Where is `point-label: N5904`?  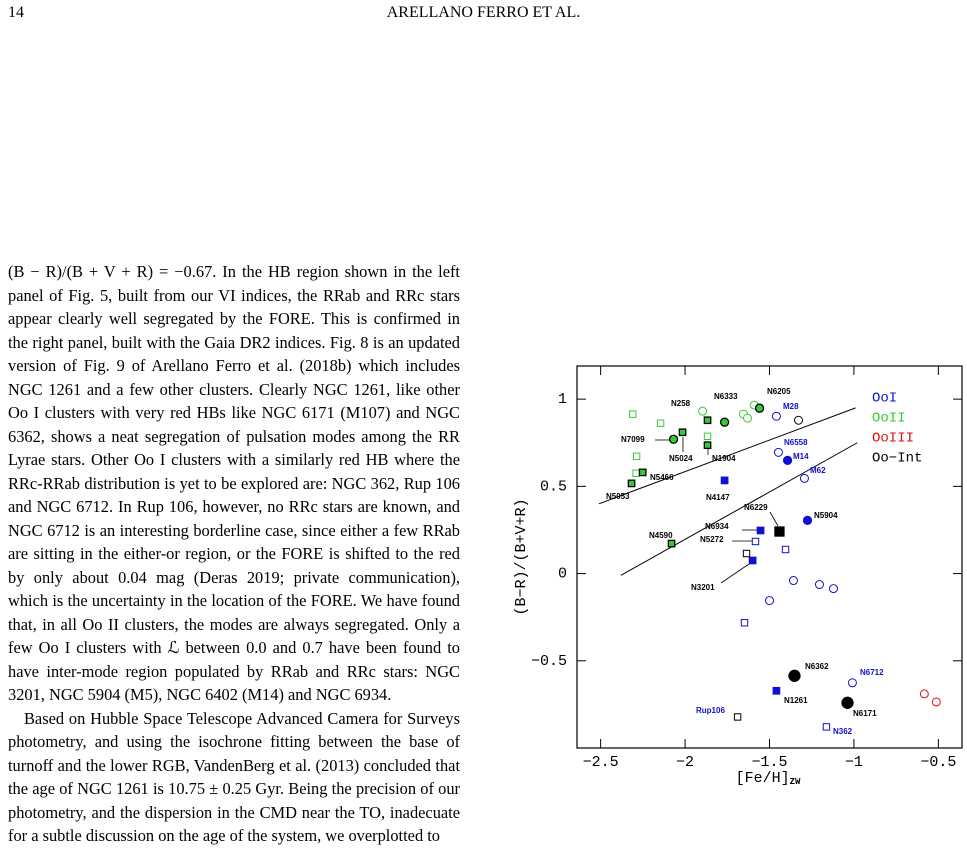
point-label: N5904 is located at coordinates (826, 515).